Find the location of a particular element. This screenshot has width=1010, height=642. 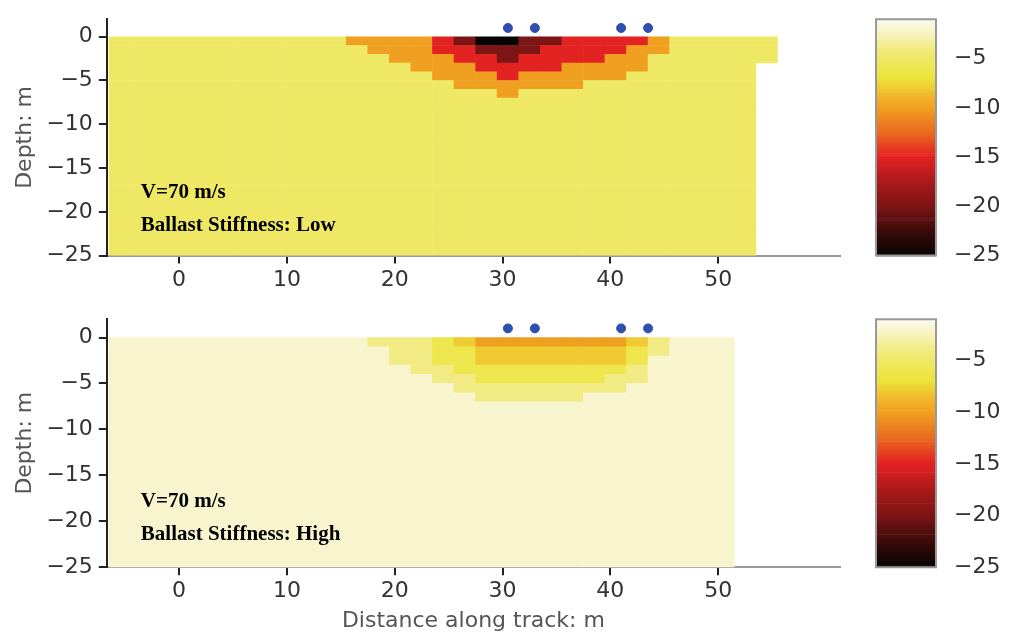

annotation: Ballast Stiffness: Low is located at coordinates (238, 224).